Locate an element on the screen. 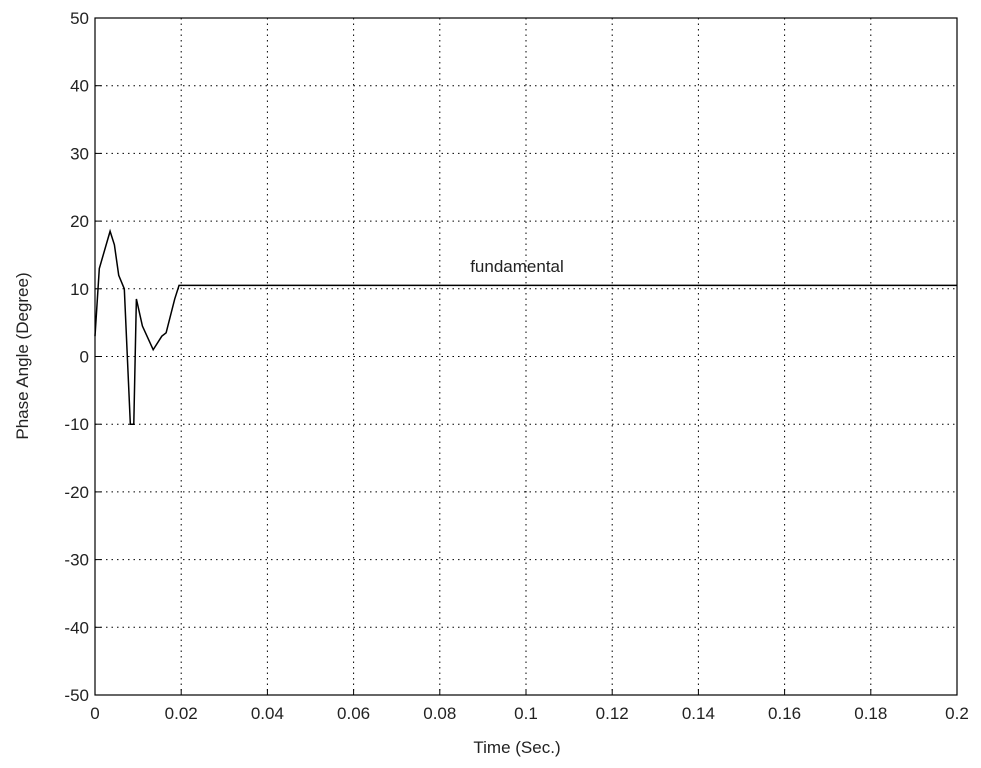 The image size is (981, 768). y-tick-label: 10 is located at coordinates (79, 289).